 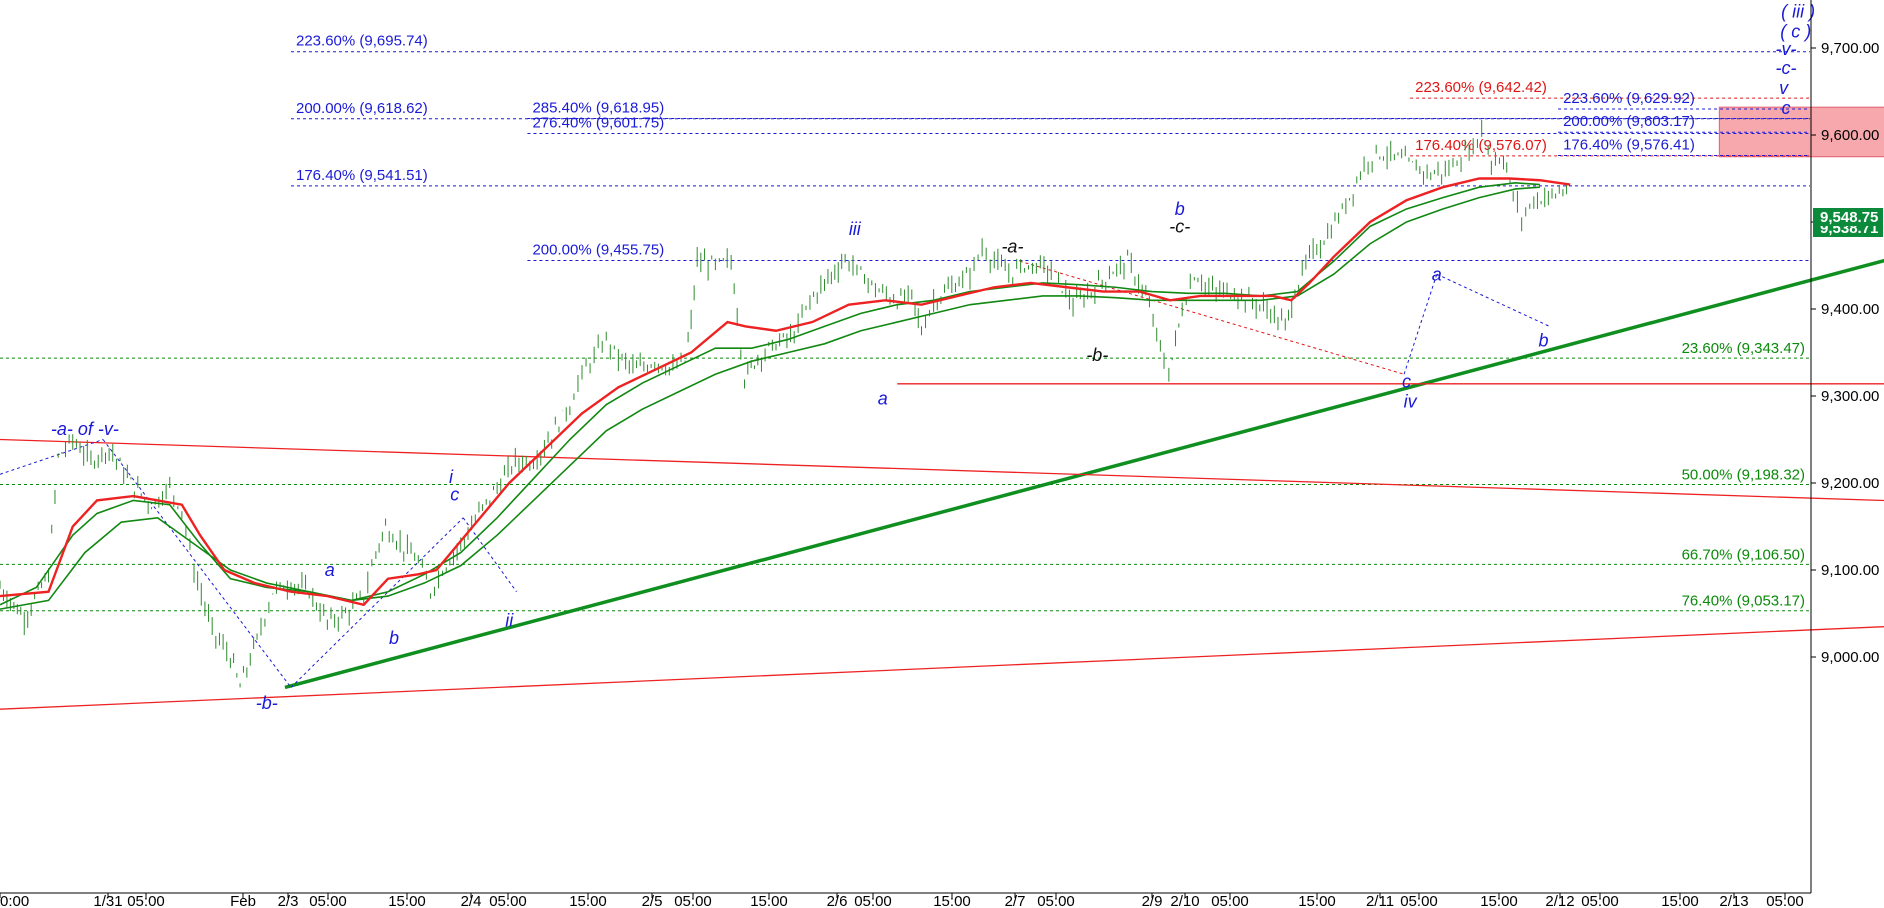 What do you see at coordinates (1743, 601) in the screenshot?
I see `fib-label: 76.40% (9,053.17)` at bounding box center [1743, 601].